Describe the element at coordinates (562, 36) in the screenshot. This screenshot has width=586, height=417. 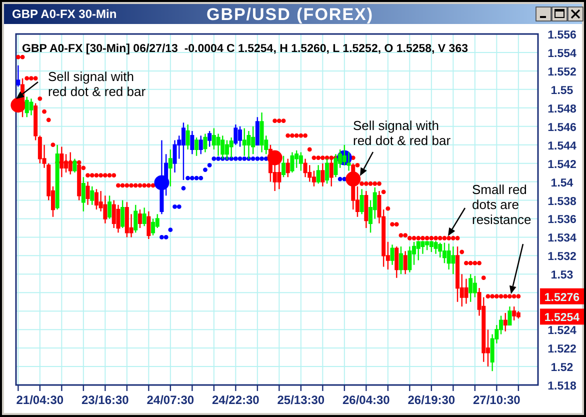
I see `y-tick-label: 1.556` at that location.